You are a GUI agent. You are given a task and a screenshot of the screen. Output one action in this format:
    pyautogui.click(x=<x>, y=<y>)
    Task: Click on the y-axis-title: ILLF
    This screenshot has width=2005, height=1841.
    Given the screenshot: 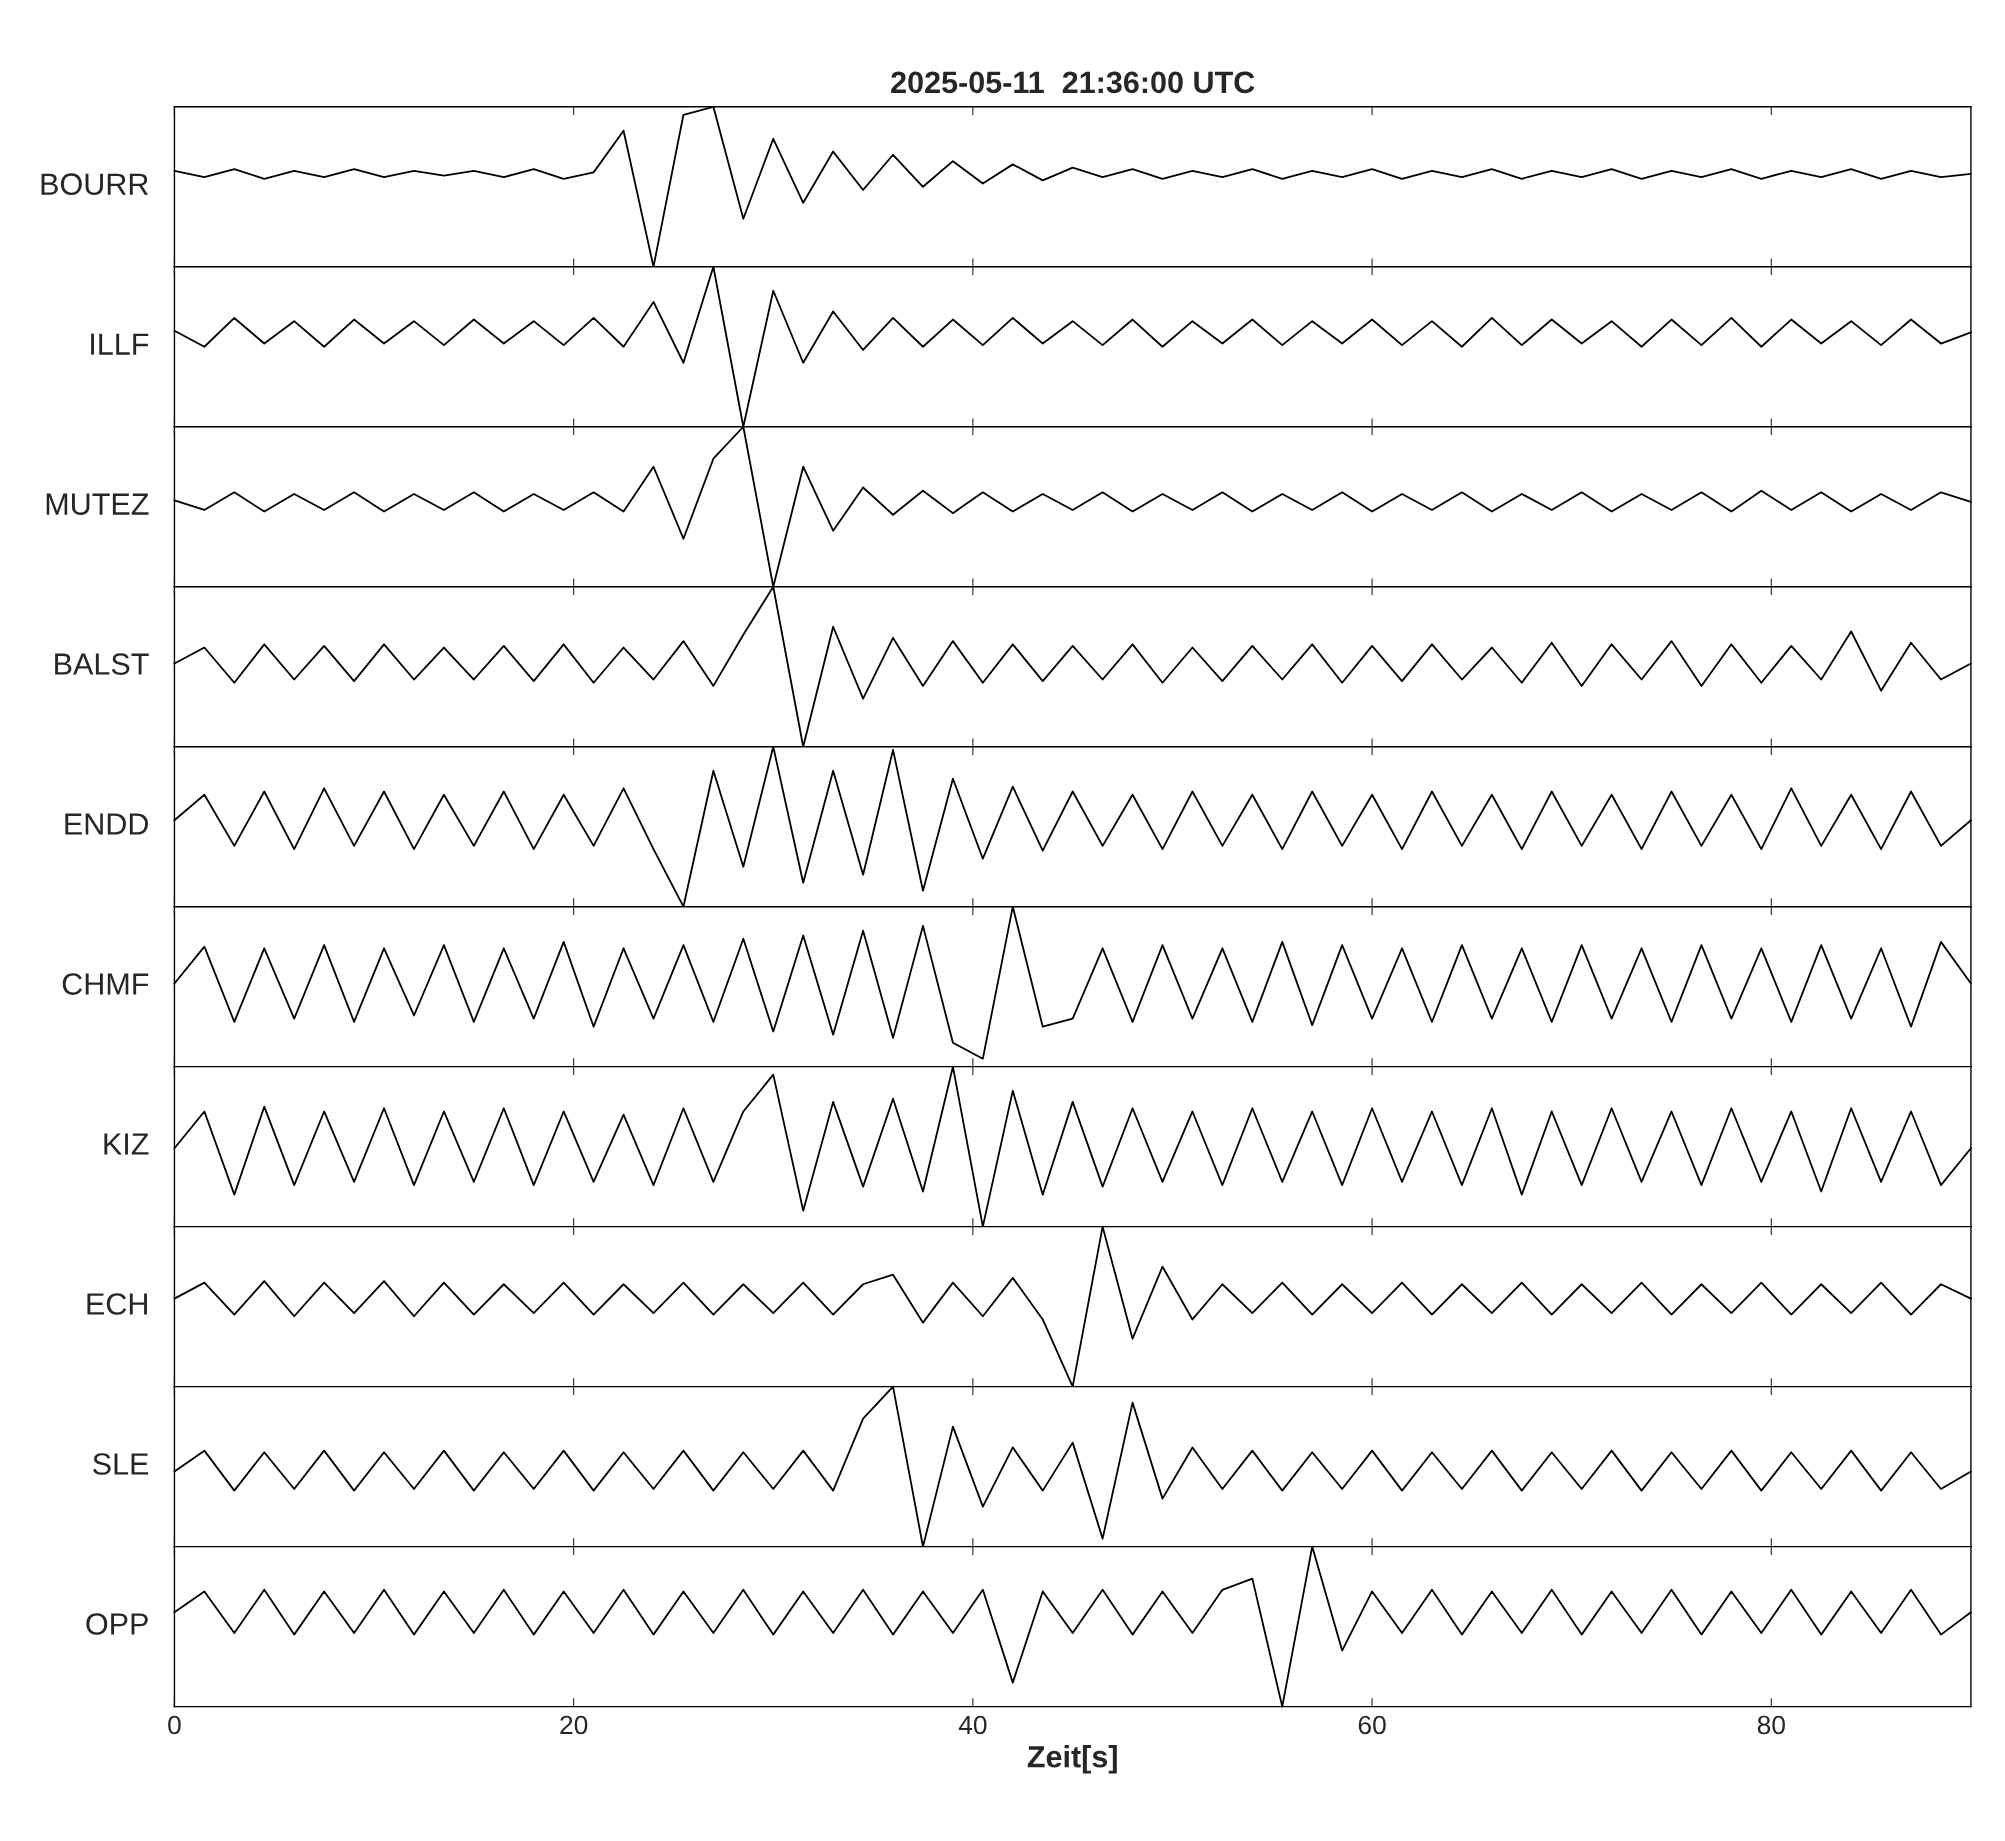 What is the action you would take?
    pyautogui.click(x=120, y=344)
    